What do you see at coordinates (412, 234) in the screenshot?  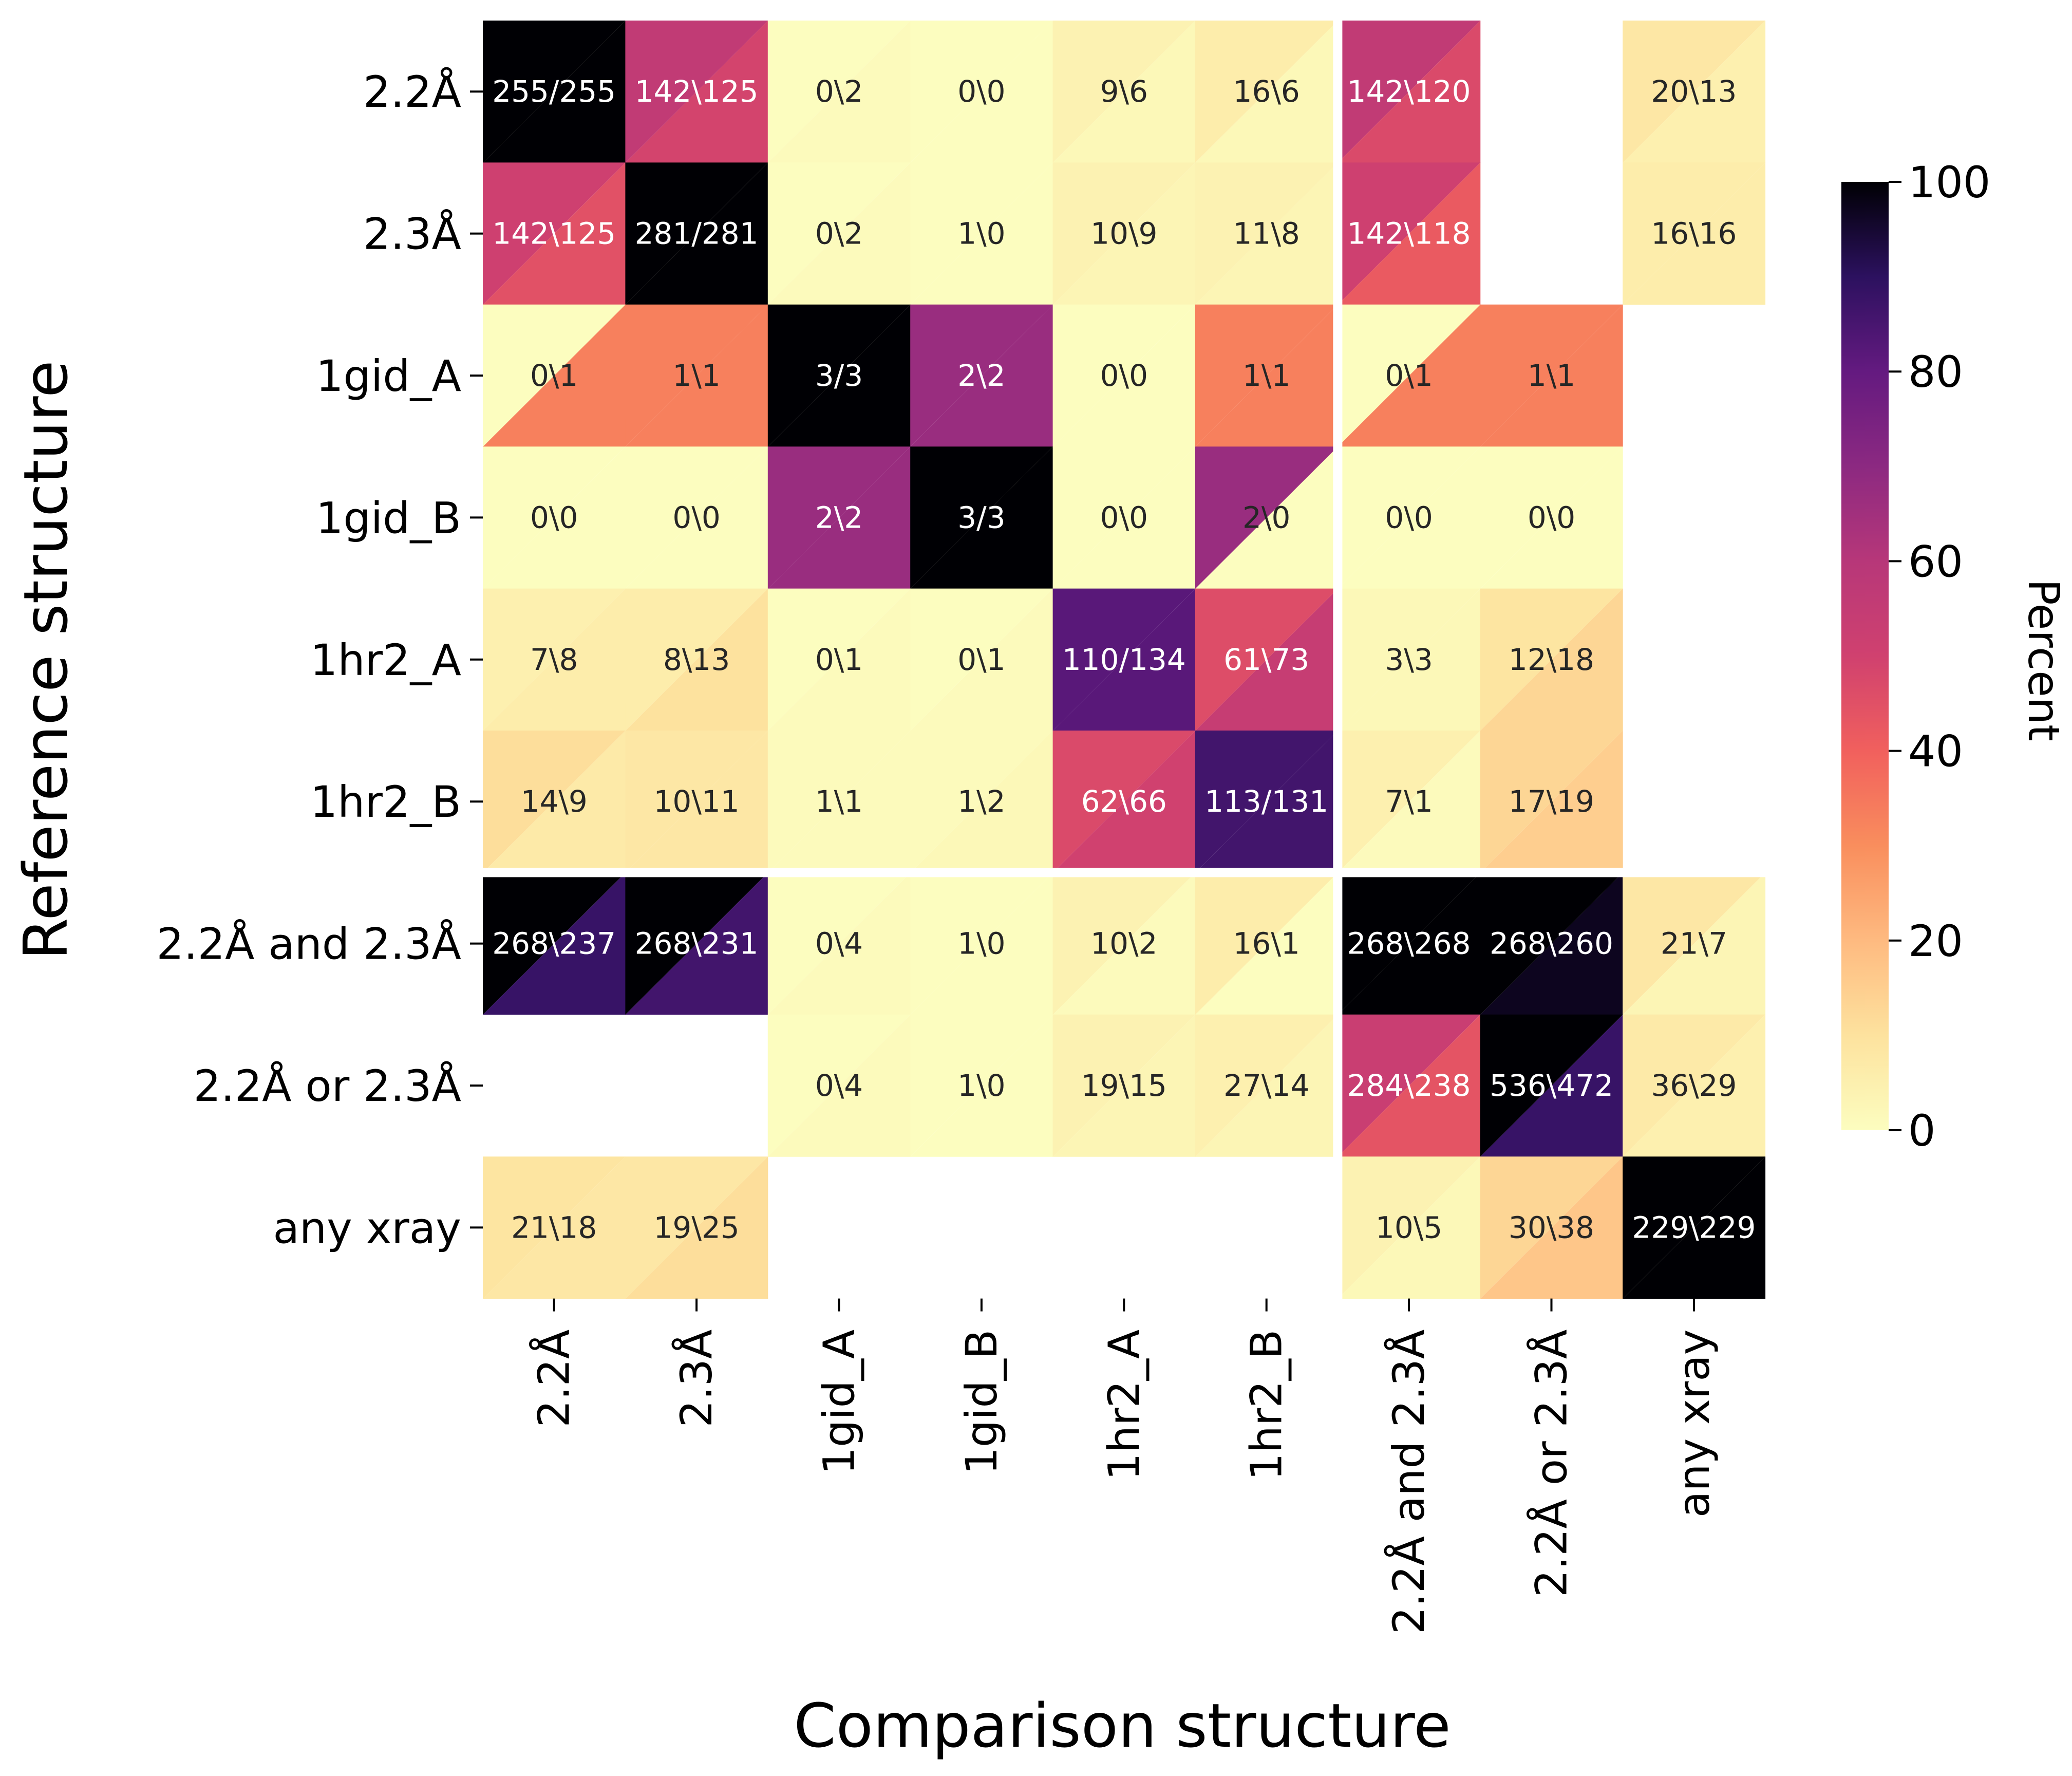 I see `y-tick-label: 2.3Å` at bounding box center [412, 234].